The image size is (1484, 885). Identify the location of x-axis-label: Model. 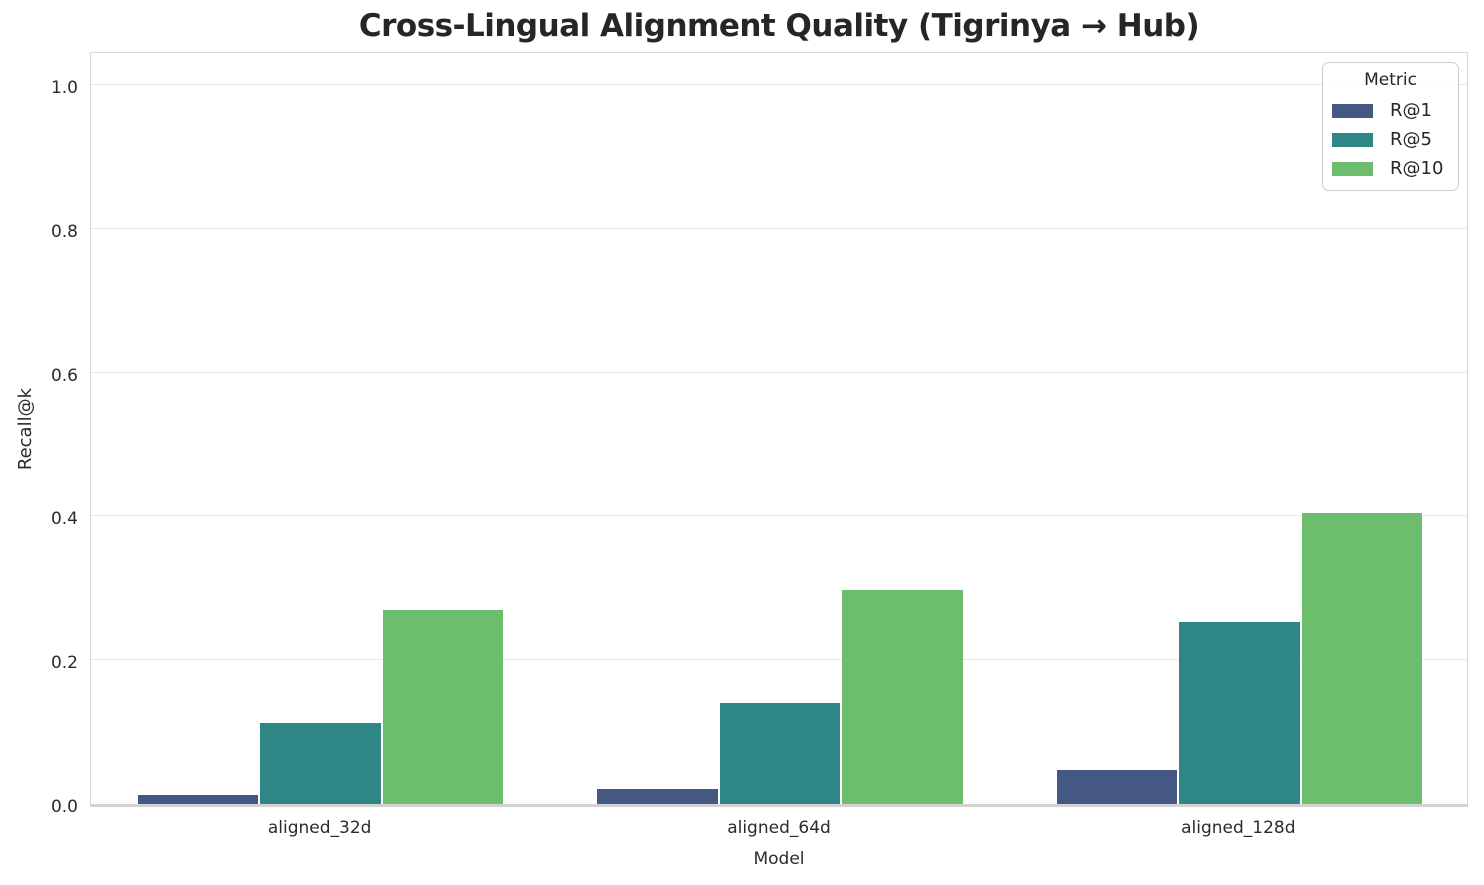
(779, 859).